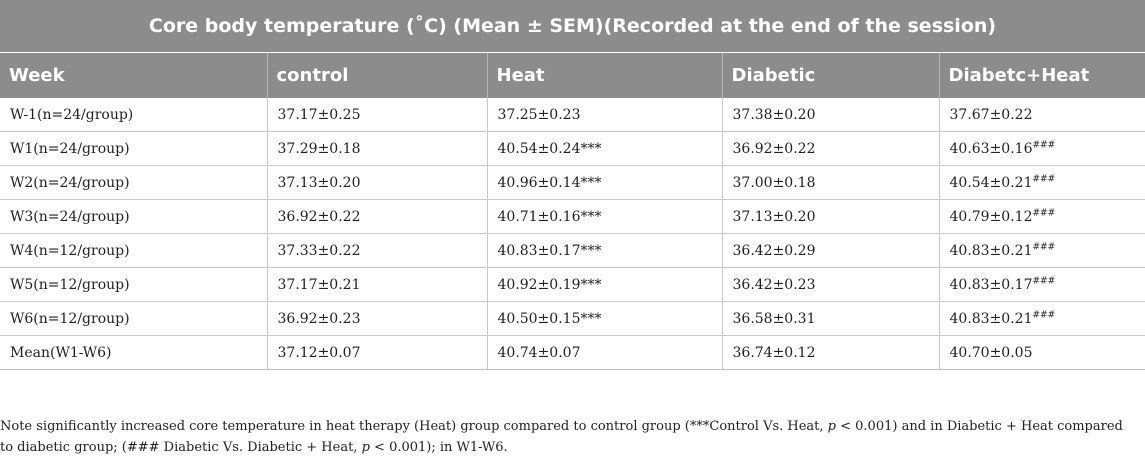 This screenshot has width=1145, height=462. Describe the element at coordinates (1041, 75) in the screenshot. I see `column-header-diabetic-heat: Diabetc+Heat` at that location.